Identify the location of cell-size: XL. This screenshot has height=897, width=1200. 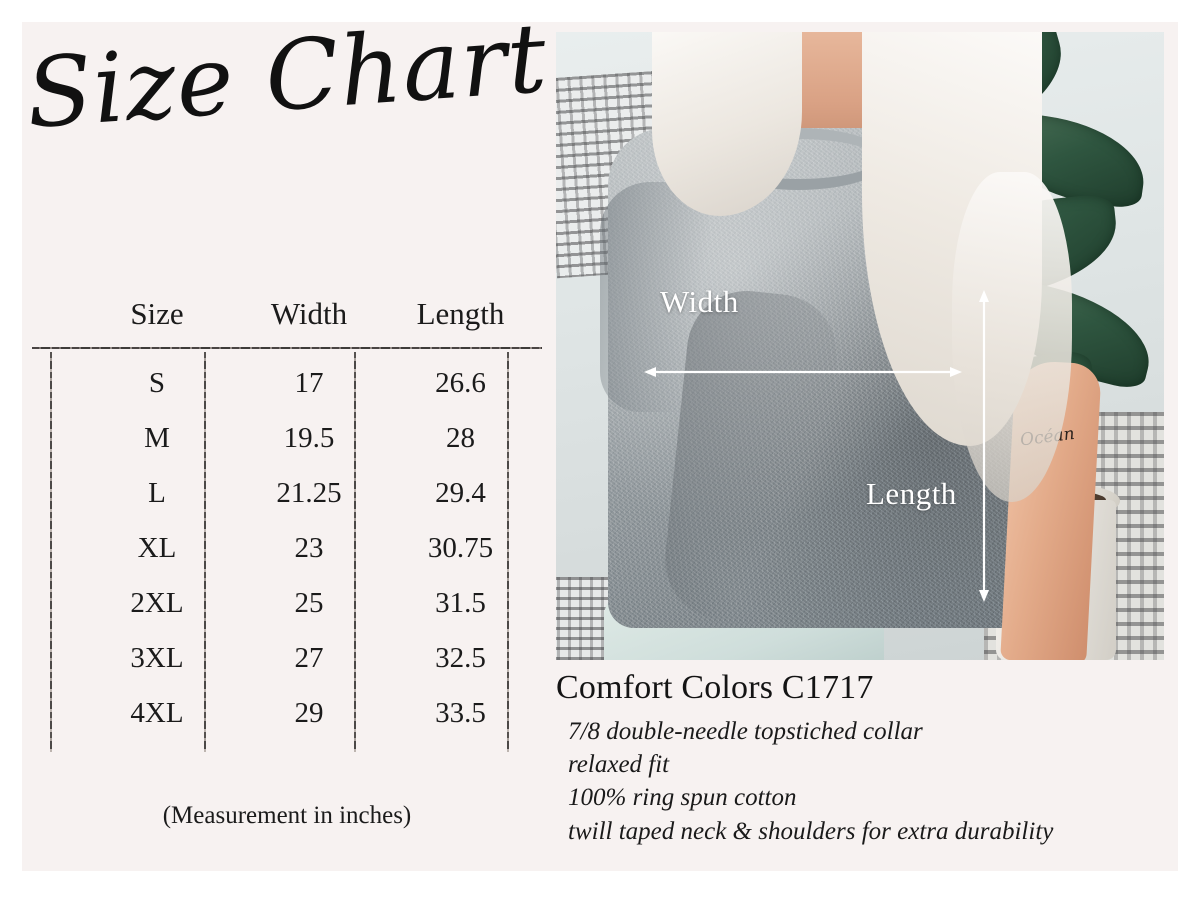
(157, 548).